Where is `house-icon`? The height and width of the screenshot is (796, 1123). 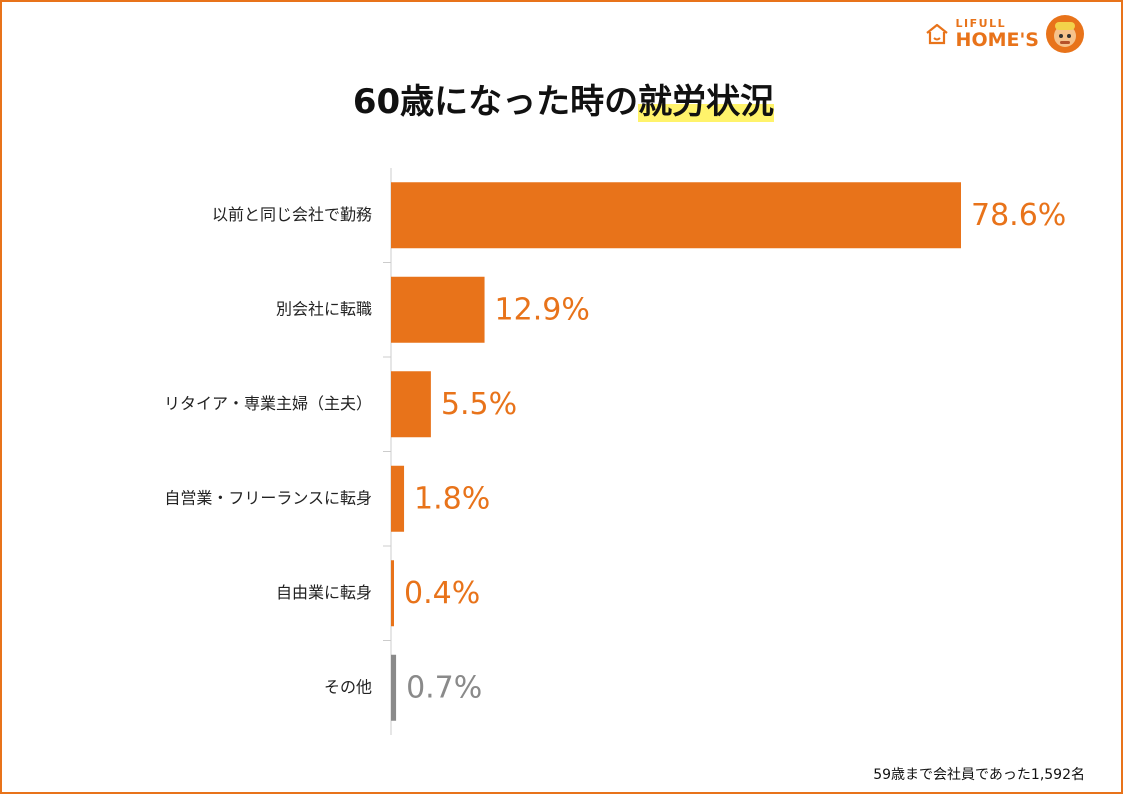
house-icon is located at coordinates (936, 34).